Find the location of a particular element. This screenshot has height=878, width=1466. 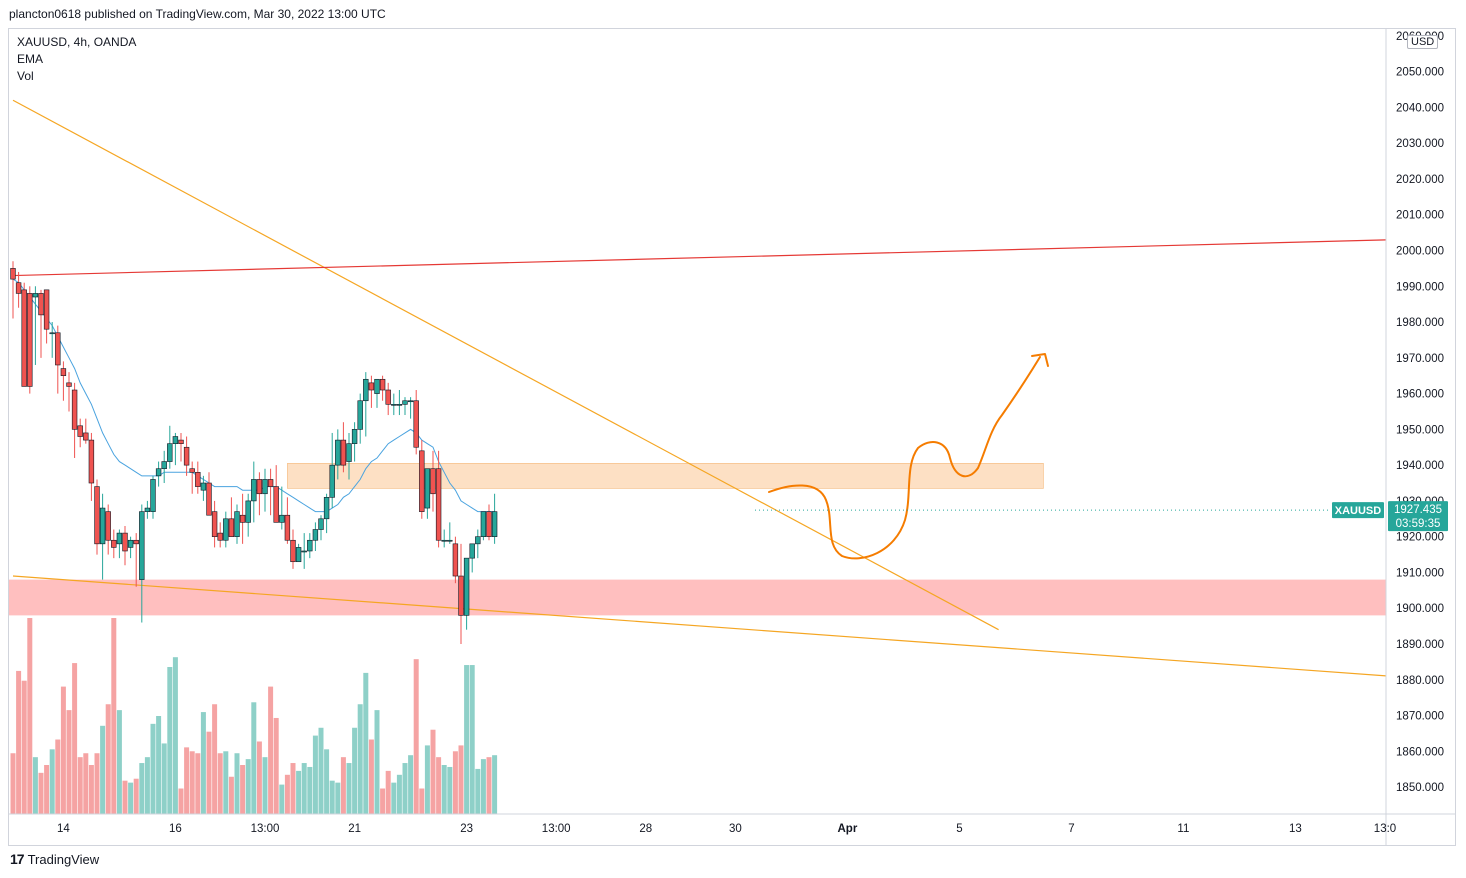

time-tick-label: 16 is located at coordinates (175, 829).